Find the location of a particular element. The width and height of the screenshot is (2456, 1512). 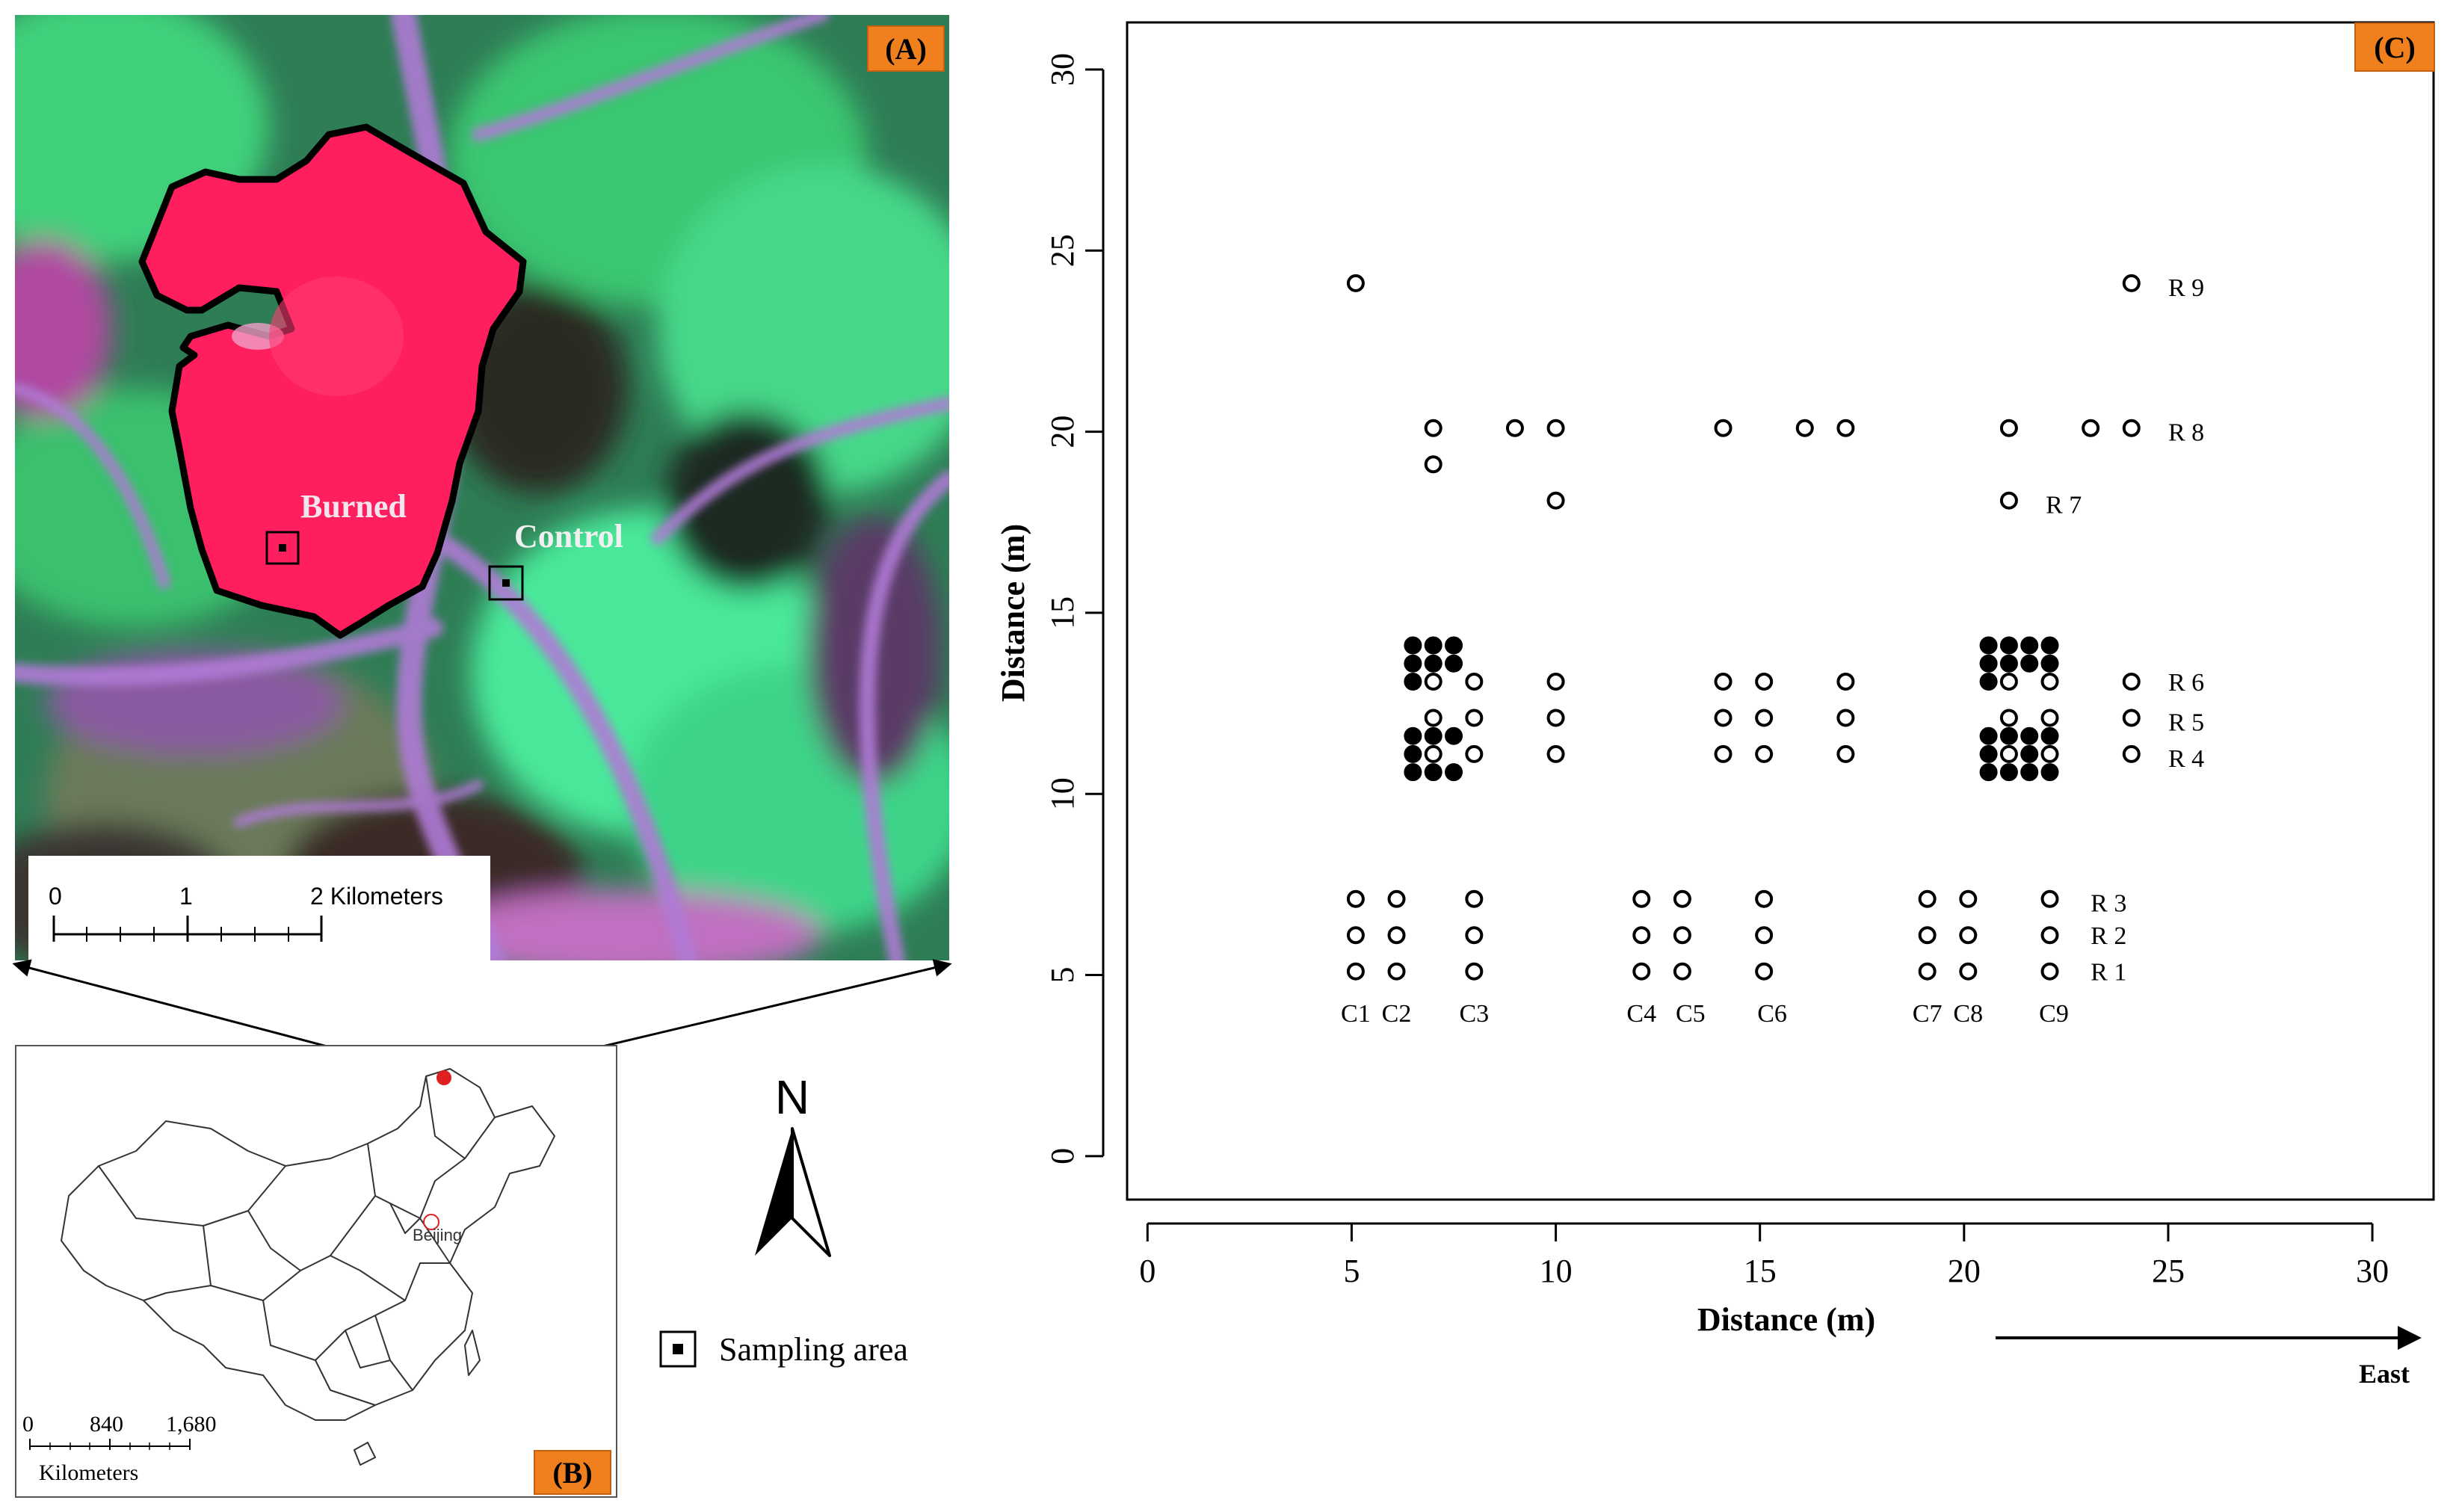

y-axis: 0 5 10 15 20 25 30 is located at coordinates (1074, 609).